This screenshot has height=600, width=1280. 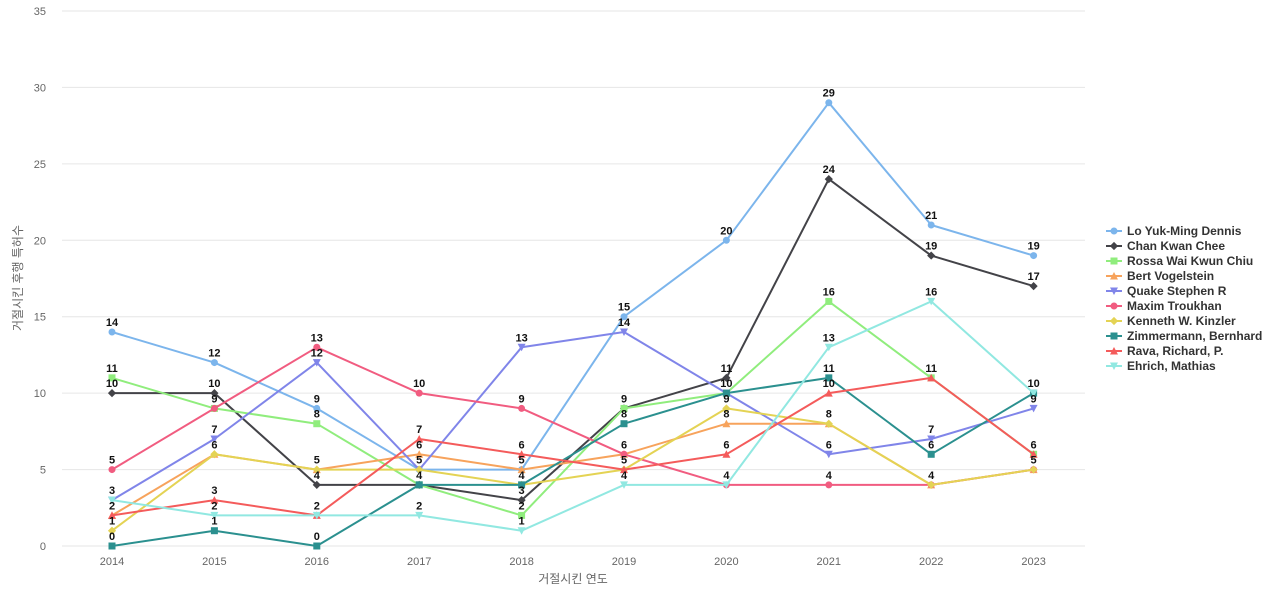 What do you see at coordinates (43, 471) in the screenshot?
I see `y-tick-label: 5` at bounding box center [43, 471].